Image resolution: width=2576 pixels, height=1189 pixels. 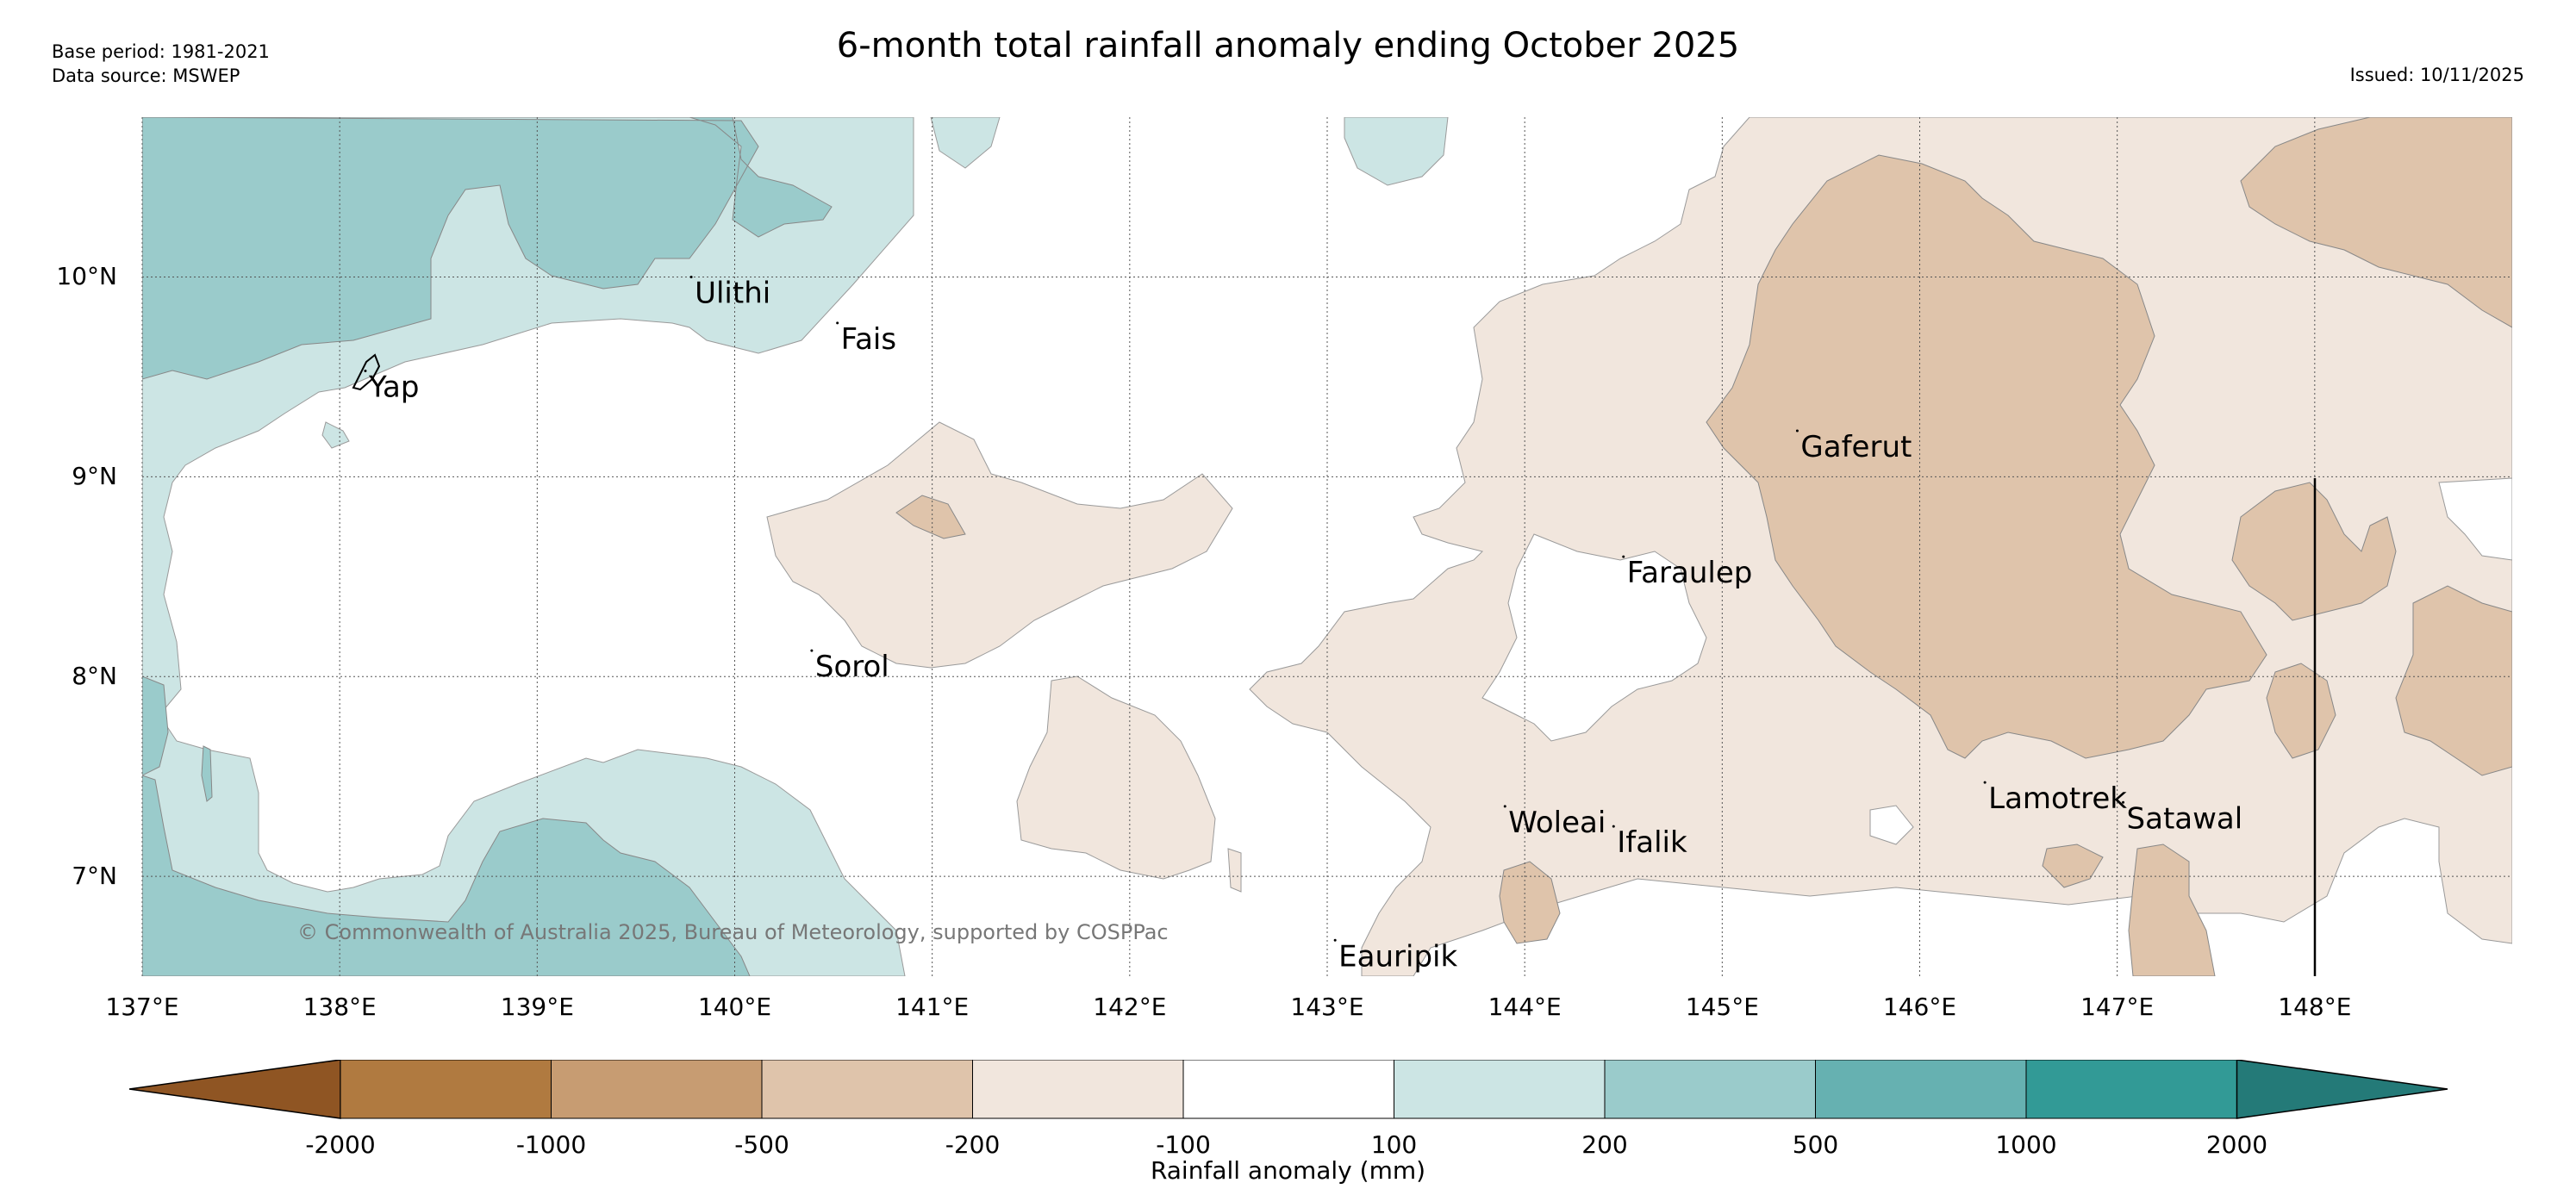 I want to click on wet-region-yap-islet, so click(x=335, y=435).